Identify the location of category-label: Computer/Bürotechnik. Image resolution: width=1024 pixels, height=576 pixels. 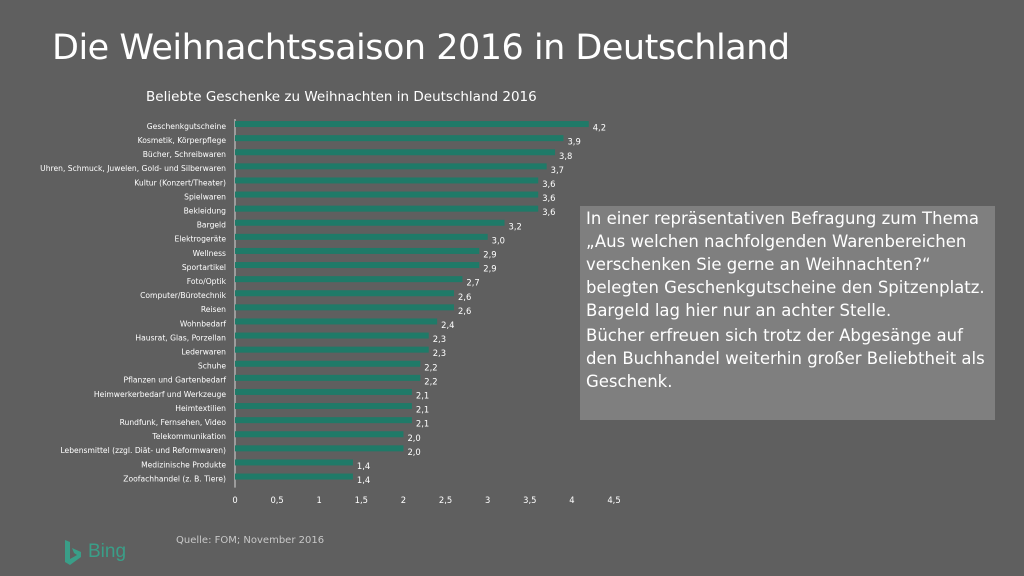
(183, 295).